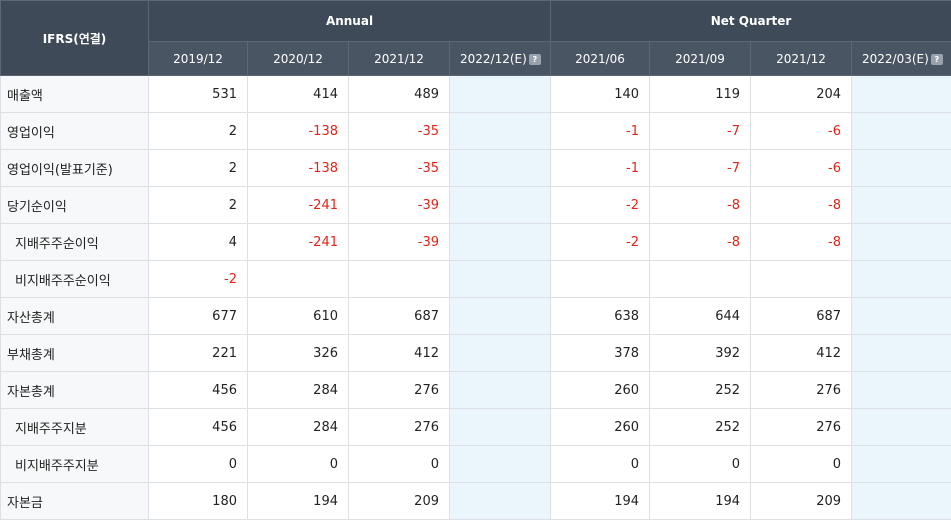 This screenshot has height=525, width=951. I want to click on column-header-label: 2021/06, so click(600, 58).